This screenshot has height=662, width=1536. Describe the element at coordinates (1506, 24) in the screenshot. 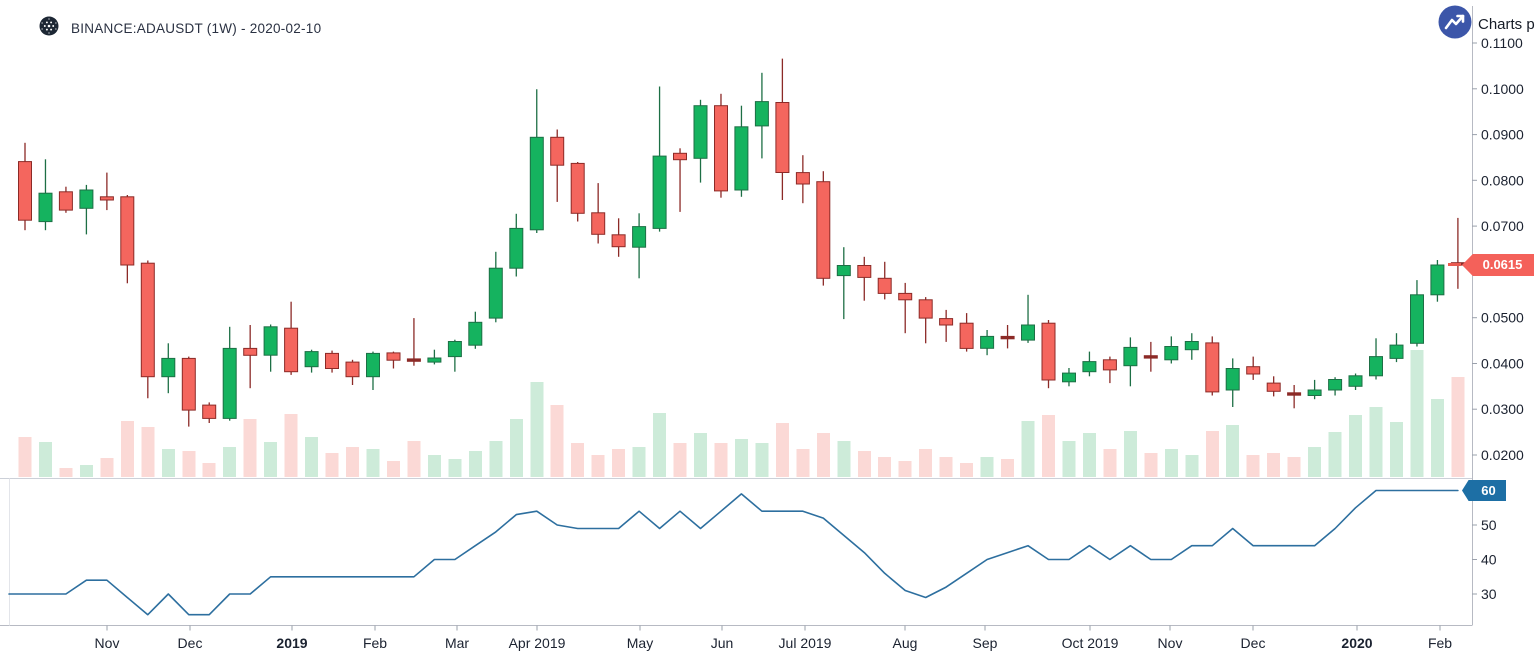

I see `attribution-label: Charts p` at that location.